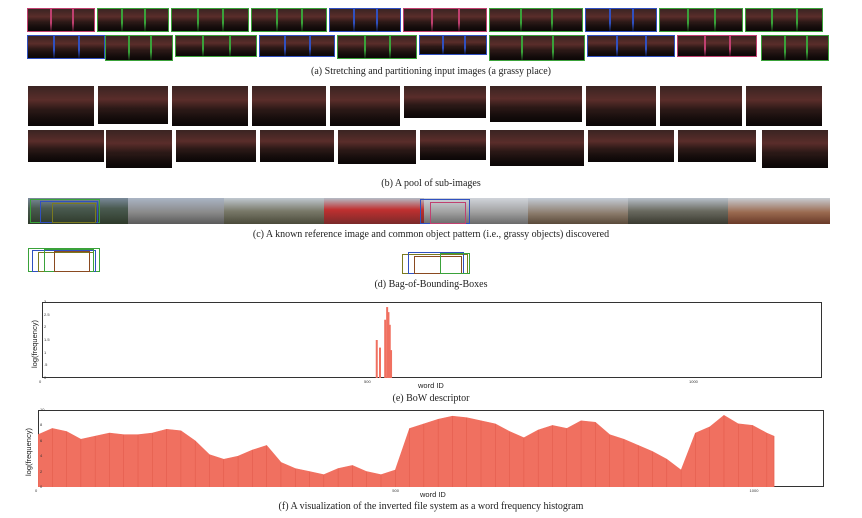 This screenshot has height=518, width=862. Describe the element at coordinates (47, 314) in the screenshot. I see `y-tick-label: 2.5` at that location.